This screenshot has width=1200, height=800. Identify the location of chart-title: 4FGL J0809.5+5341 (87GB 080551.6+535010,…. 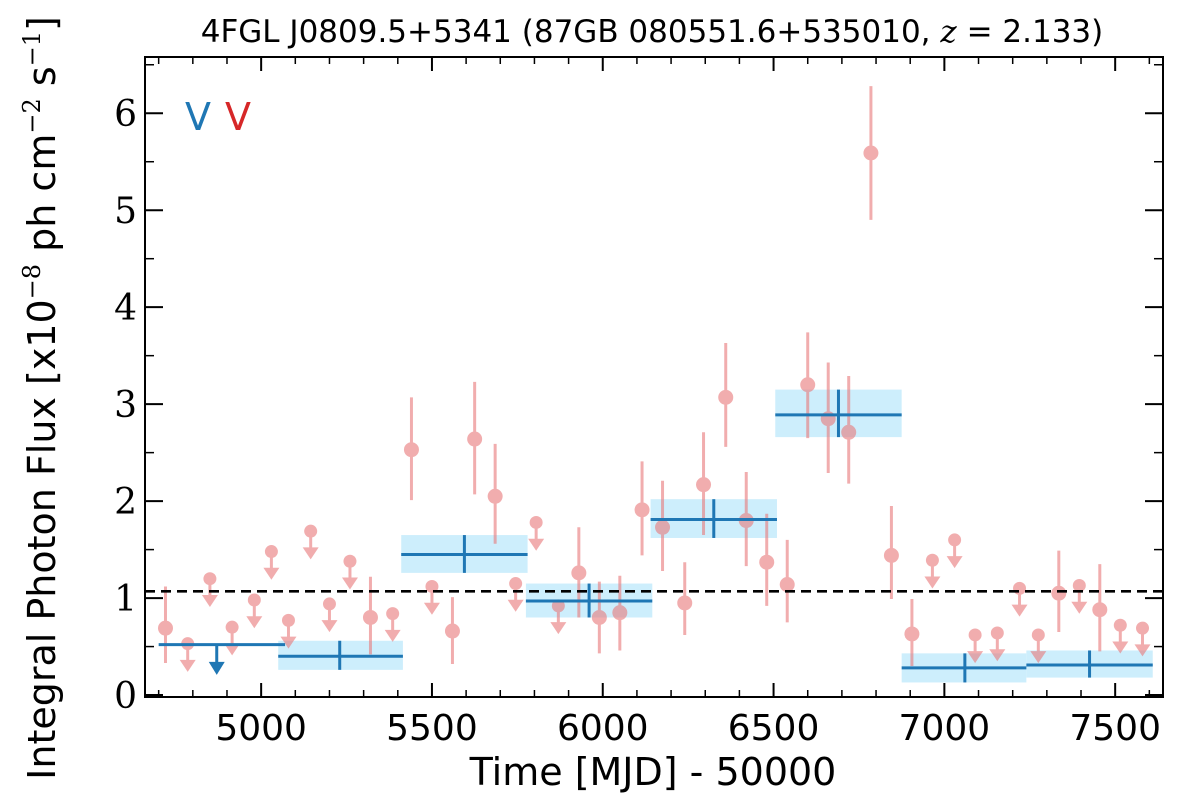
(652, 32).